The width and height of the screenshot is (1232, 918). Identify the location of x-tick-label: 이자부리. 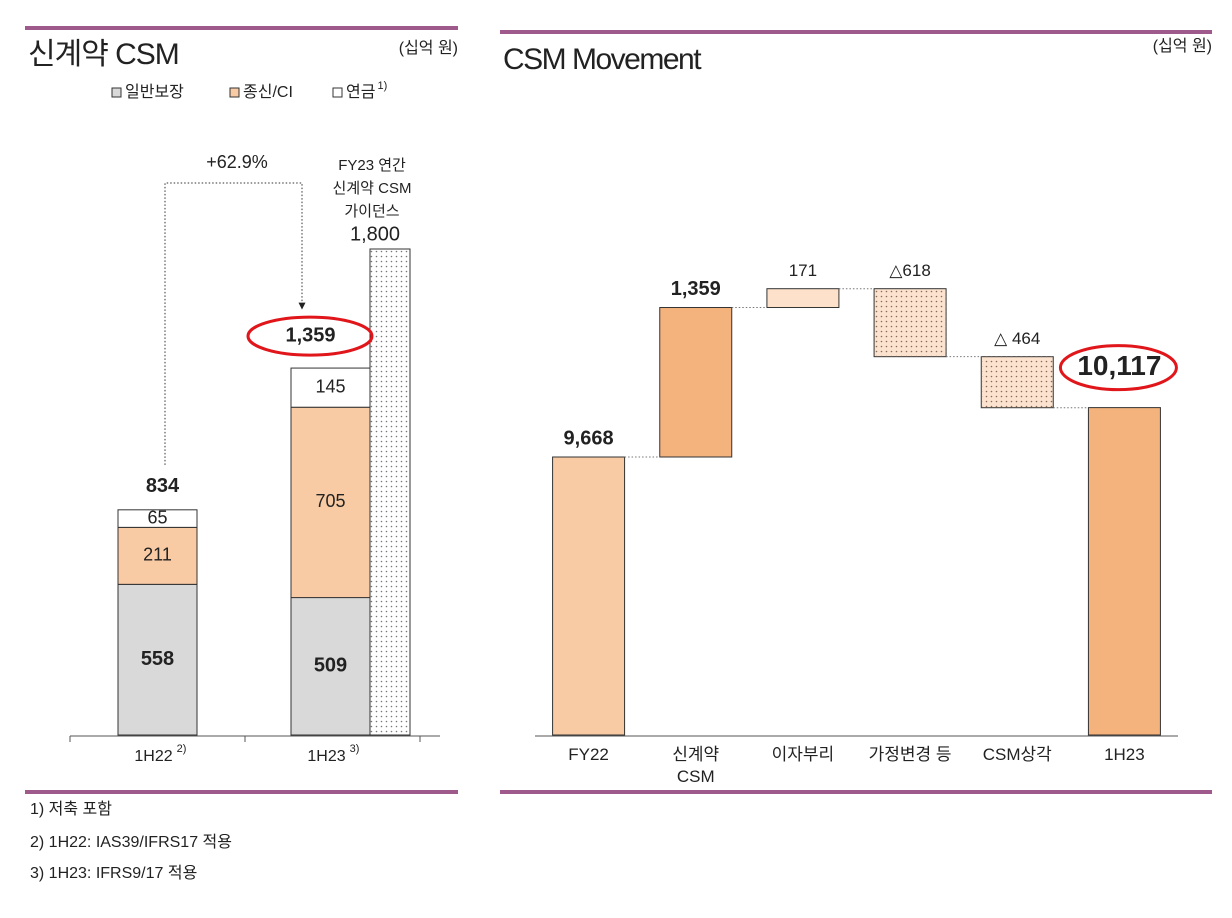
(803, 754).